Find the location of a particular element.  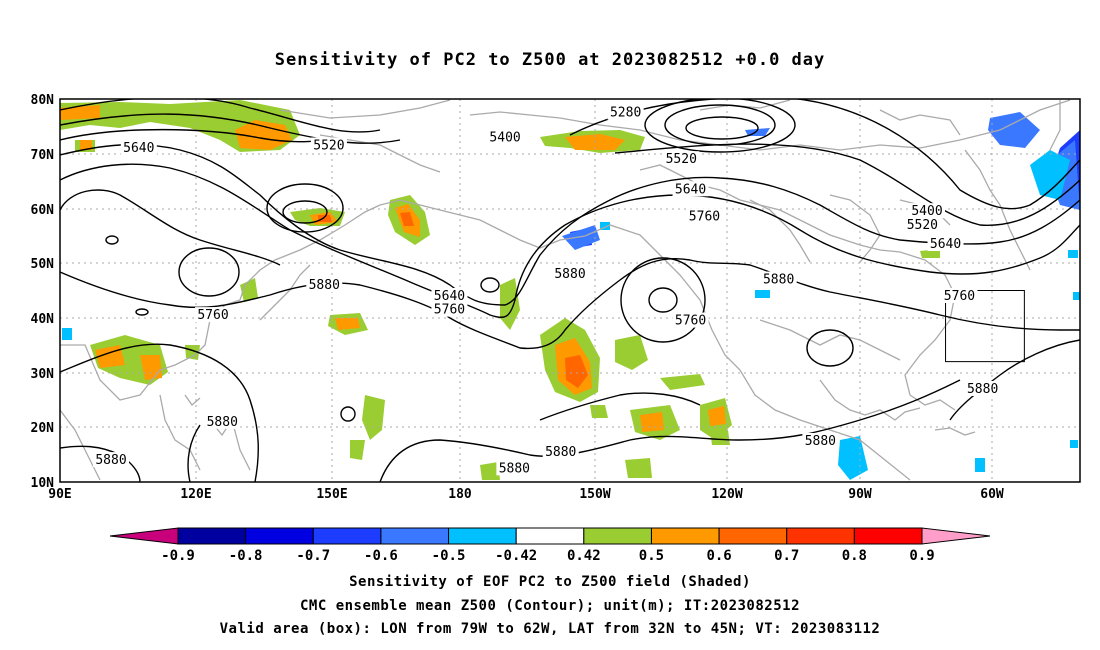

lon-label-120e: 120E is located at coordinates (195, 494).